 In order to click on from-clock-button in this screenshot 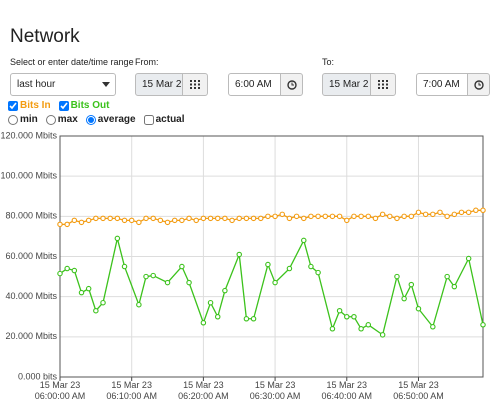, I will do `click(291, 84)`.